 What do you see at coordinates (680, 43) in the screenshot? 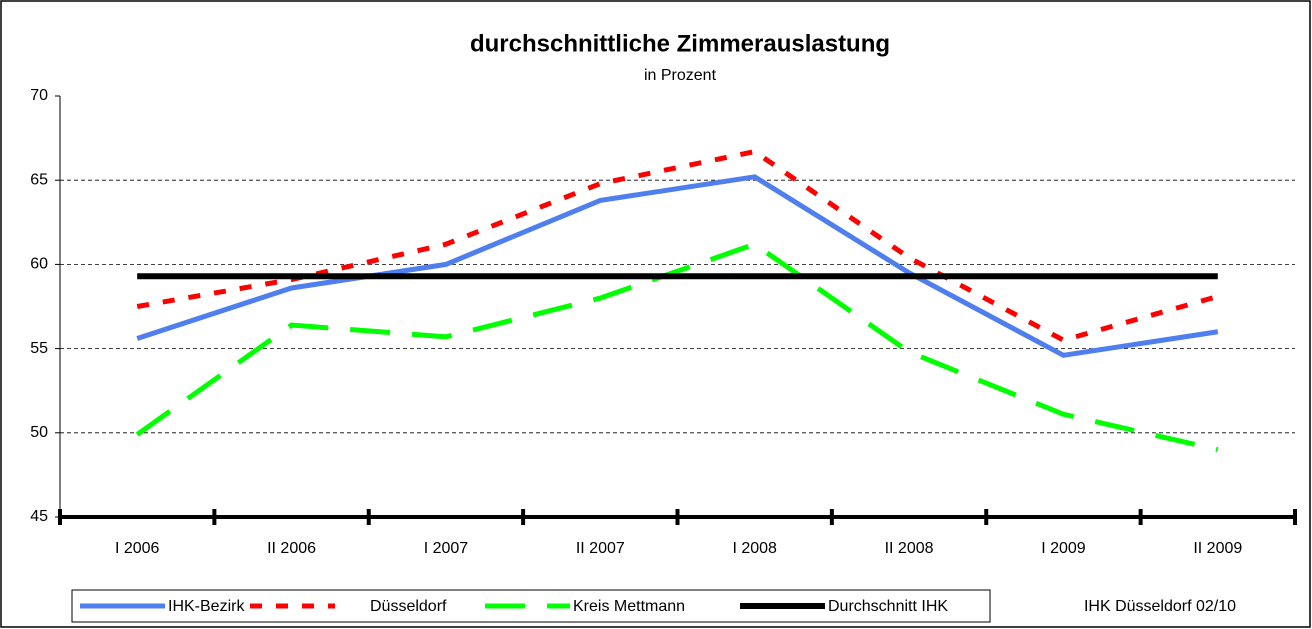
I see `chart-title: durchschnittliche Zimmerauslastung` at bounding box center [680, 43].